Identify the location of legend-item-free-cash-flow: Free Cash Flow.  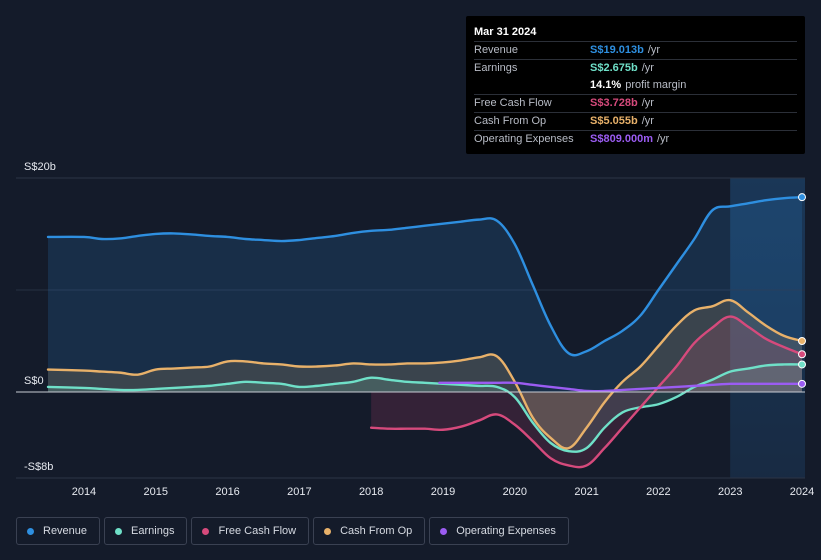
(250, 531).